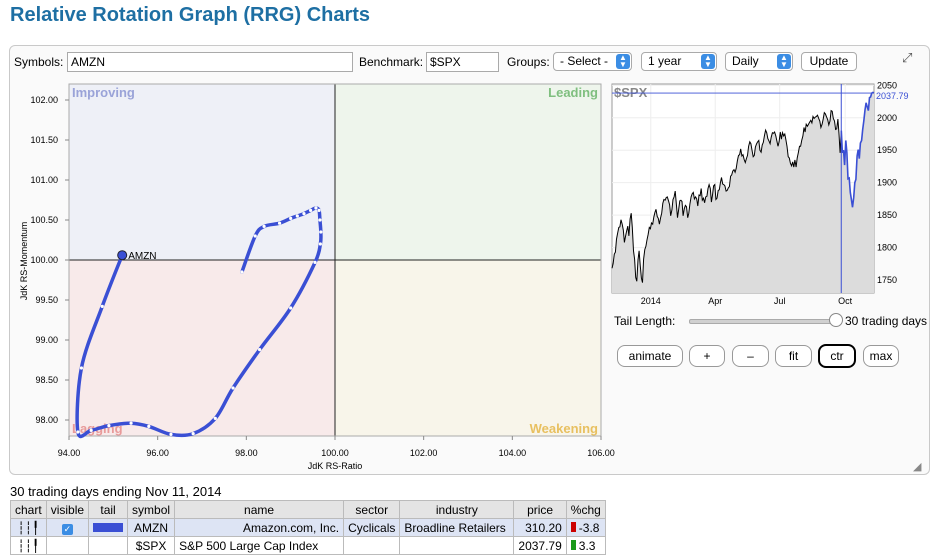 This screenshot has height=559, width=933. Describe the element at coordinates (743, 193) in the screenshot. I see `benchmark-area` at that location.